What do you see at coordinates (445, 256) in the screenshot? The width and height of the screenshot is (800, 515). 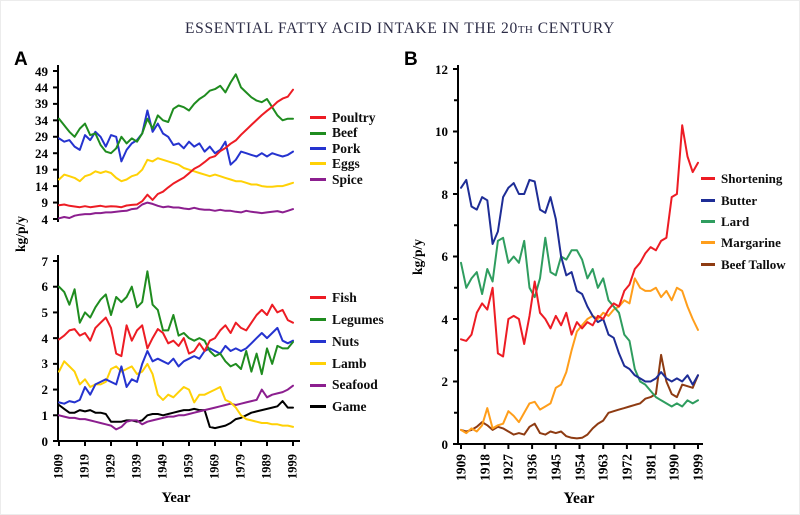 I see `panel-b-y-tick-label: 6` at bounding box center [445, 256].